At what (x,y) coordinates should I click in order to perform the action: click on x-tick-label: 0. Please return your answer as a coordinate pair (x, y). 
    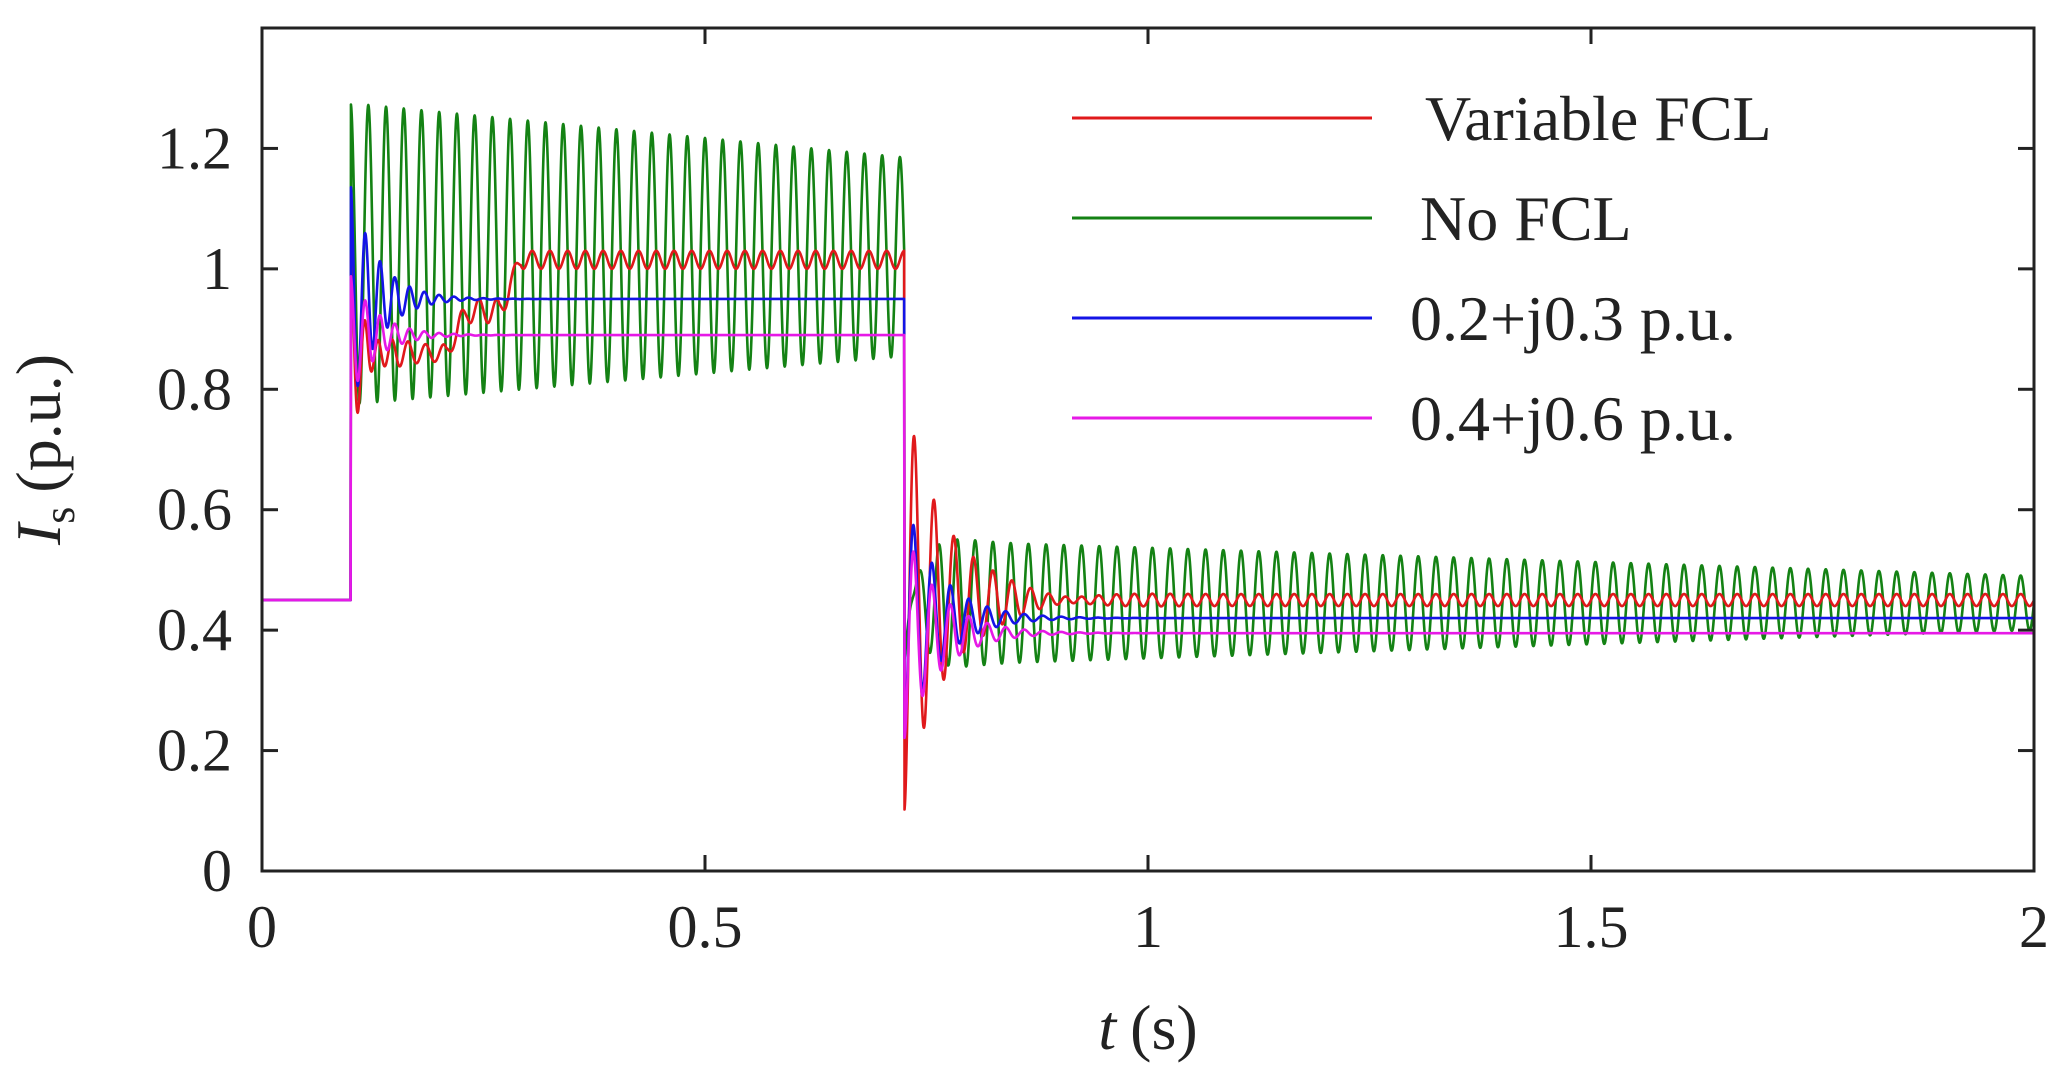
    Looking at the image, I should click on (262, 927).